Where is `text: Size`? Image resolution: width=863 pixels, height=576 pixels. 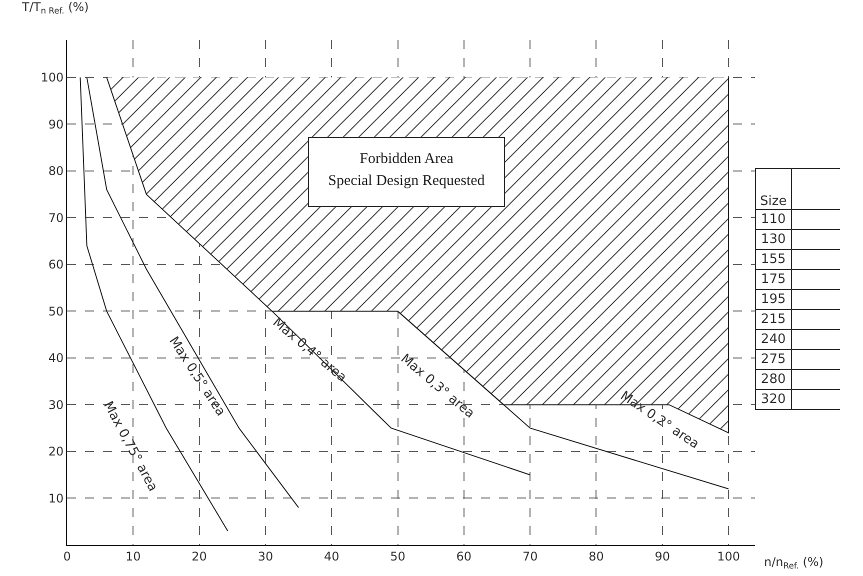
text: Size is located at coordinates (774, 189).